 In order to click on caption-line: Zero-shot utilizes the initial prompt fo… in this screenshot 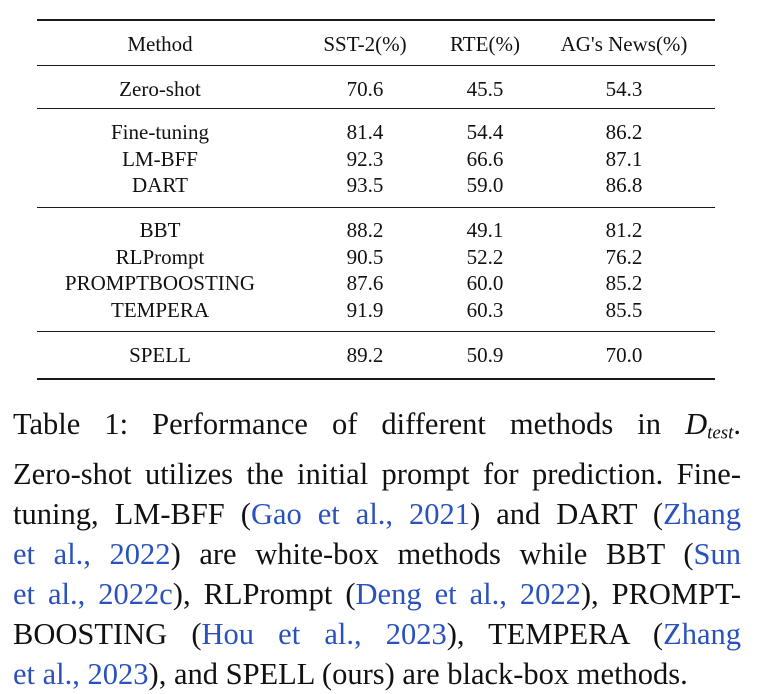, I will do `click(377, 474)`.